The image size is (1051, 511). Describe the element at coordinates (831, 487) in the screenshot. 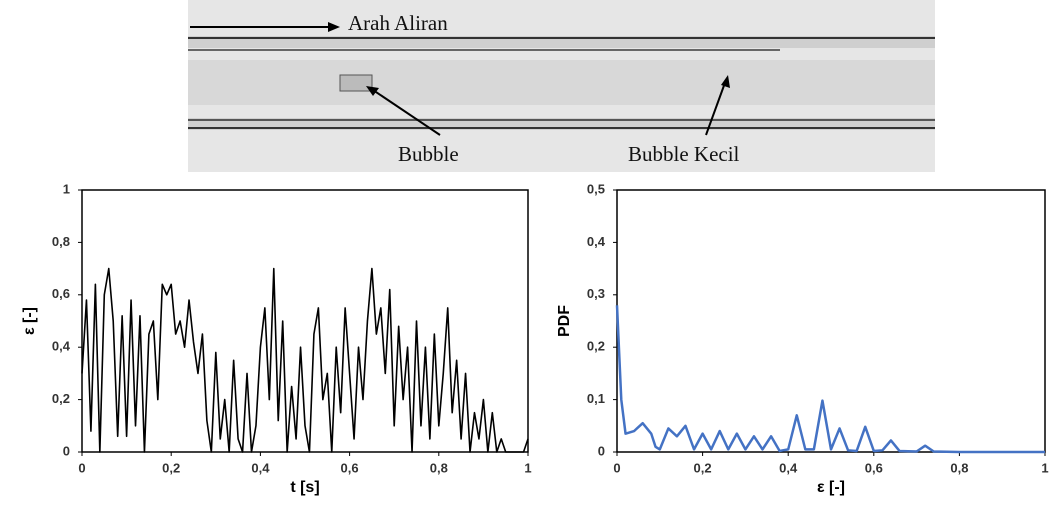

I see `x-axis-title: ε [-]` at that location.